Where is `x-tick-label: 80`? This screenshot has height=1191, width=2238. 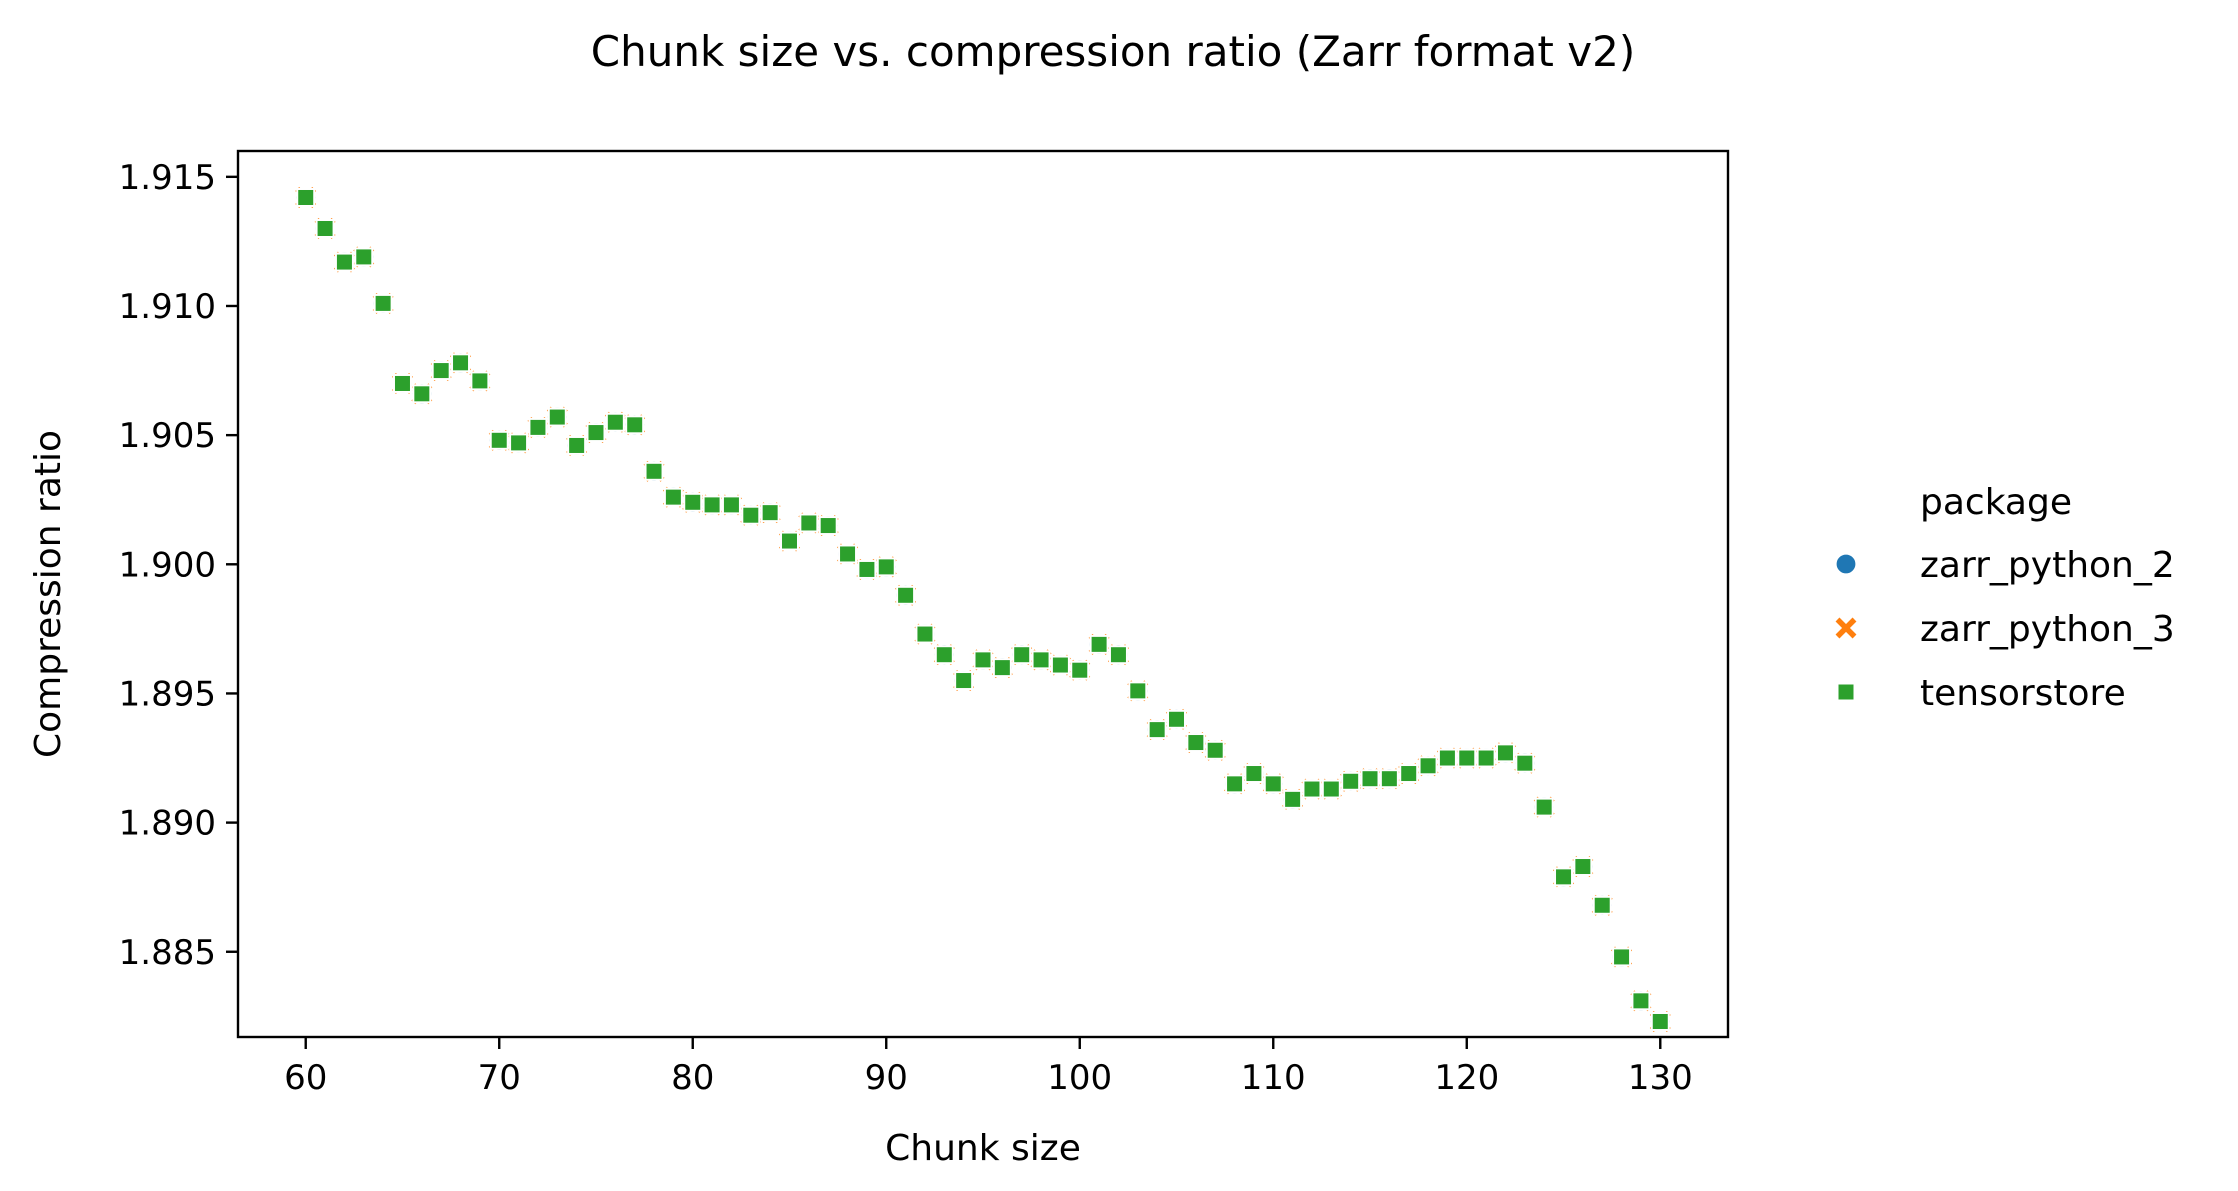 x-tick-label: 80 is located at coordinates (692, 1078).